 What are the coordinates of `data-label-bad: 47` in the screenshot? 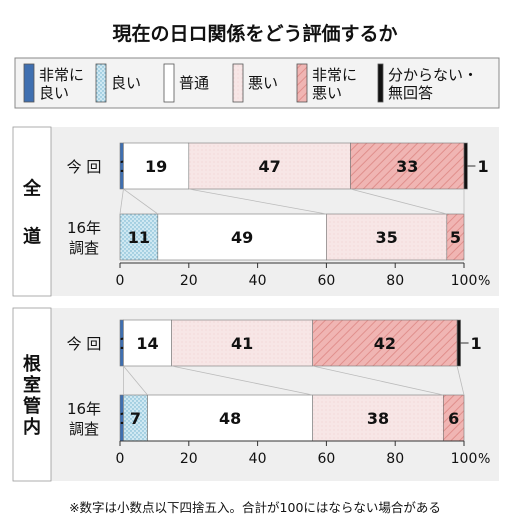 It's located at (270, 166).